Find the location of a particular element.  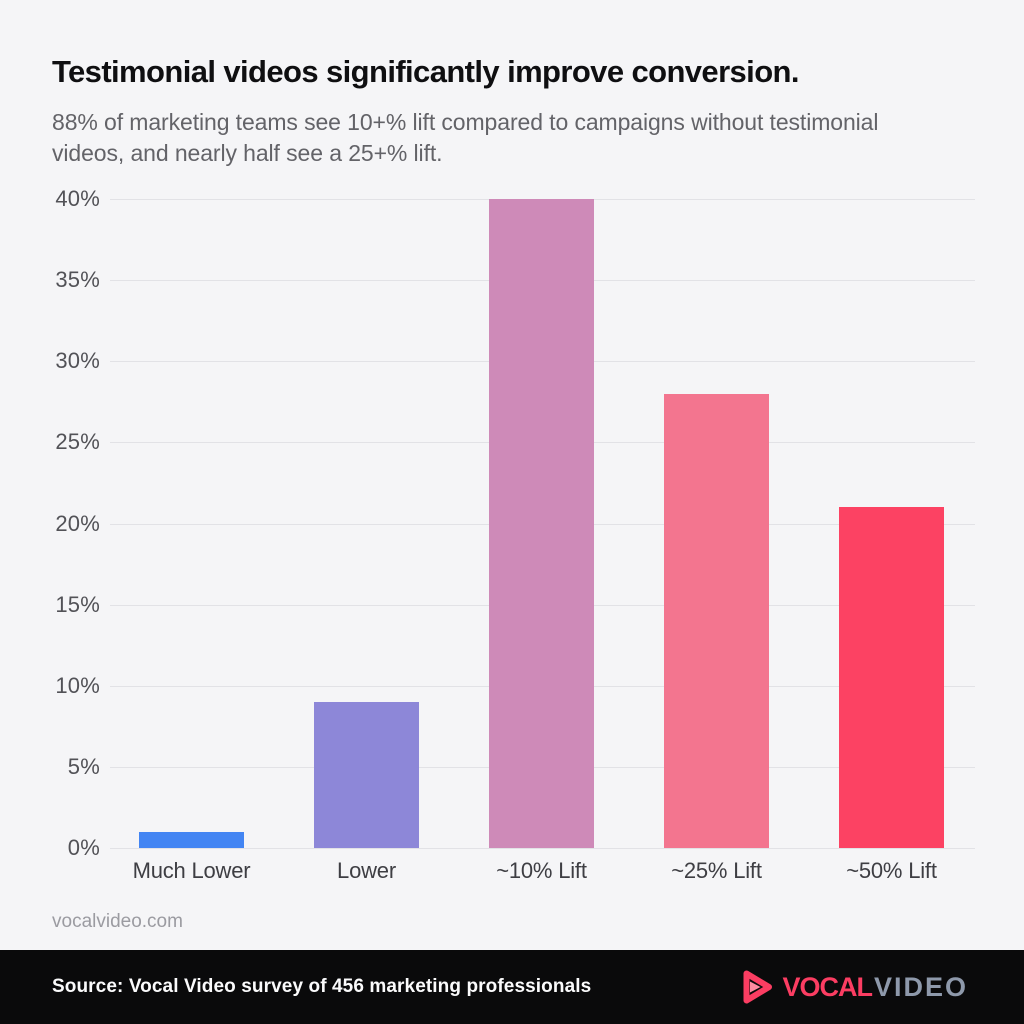

y-tick-label: 30% is located at coordinates (77, 361).